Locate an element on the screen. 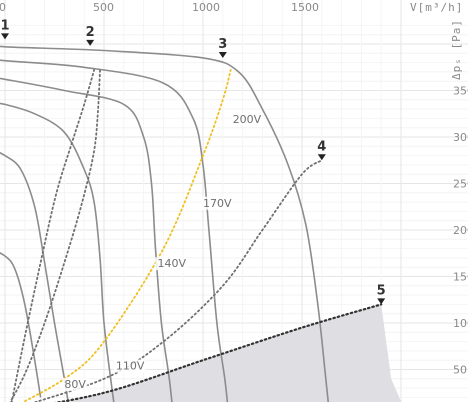 The image size is (468, 402). y-tick-300: 300 is located at coordinates (460, 137).